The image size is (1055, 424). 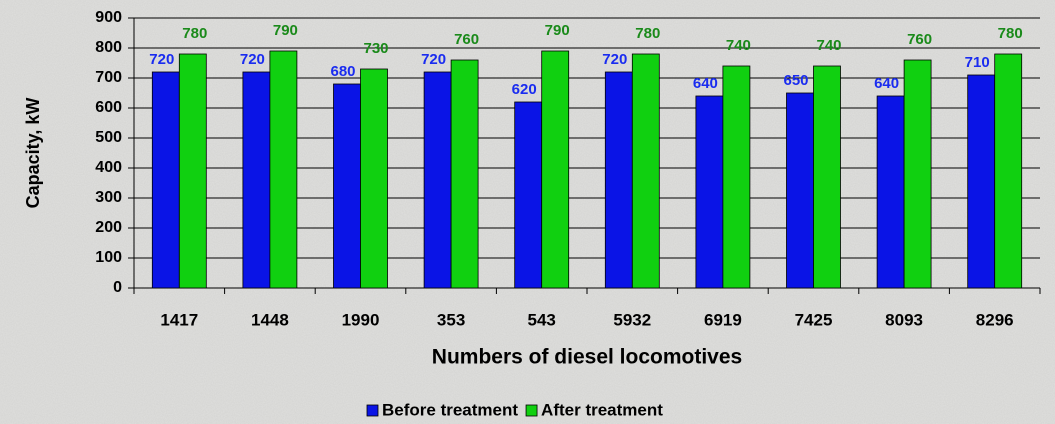 I want to click on y-tick-label: 100, so click(x=108, y=257).